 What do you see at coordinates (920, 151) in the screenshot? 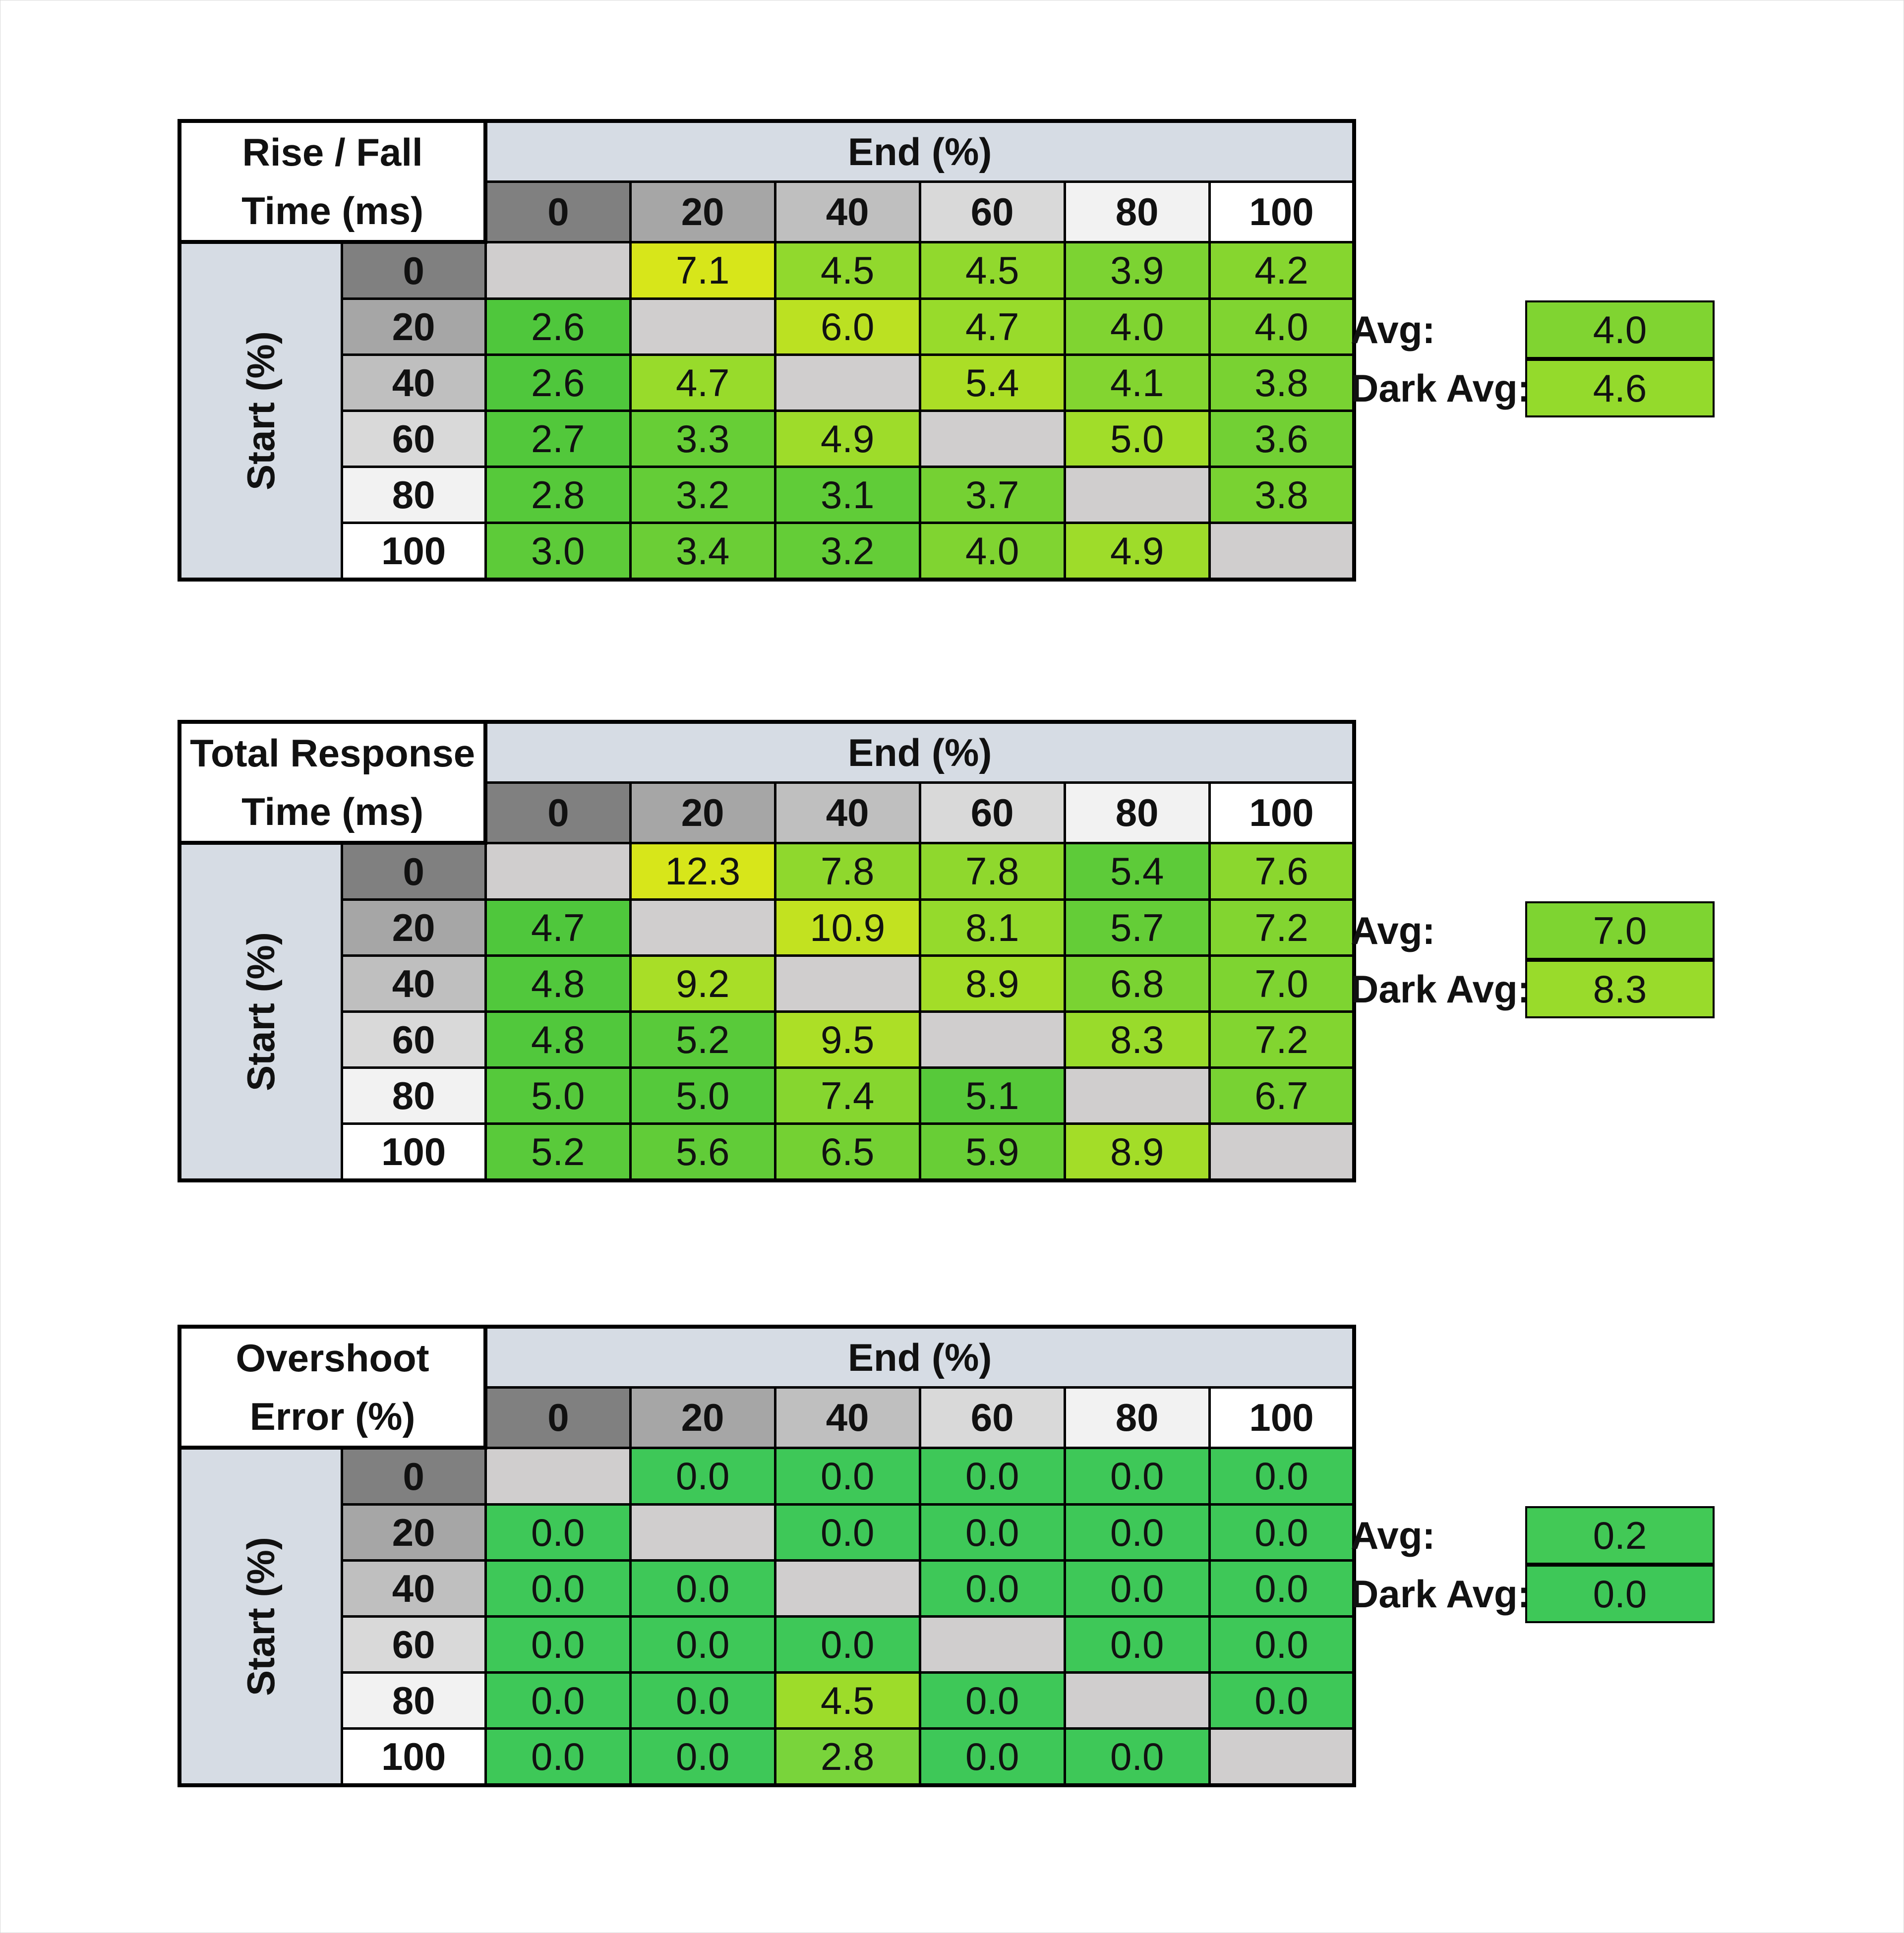
I see `end-axis-label: End (%)` at bounding box center [920, 151].